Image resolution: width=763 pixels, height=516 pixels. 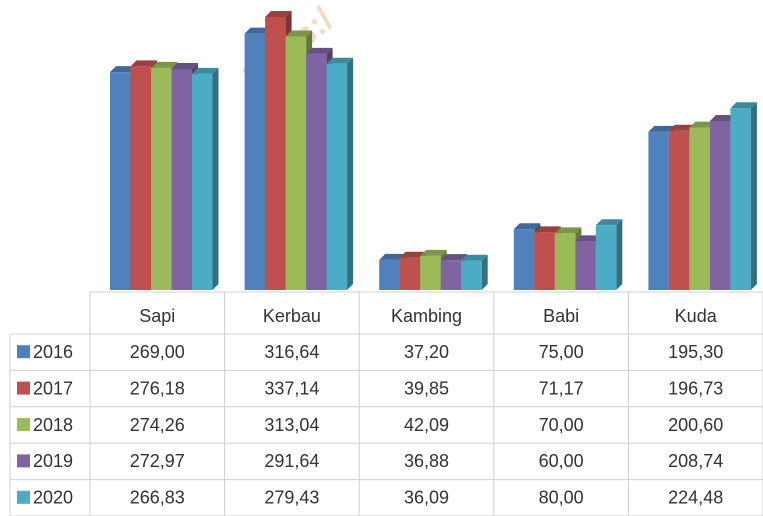 What do you see at coordinates (561, 498) in the screenshot?
I see `data-cell: 80,00` at bounding box center [561, 498].